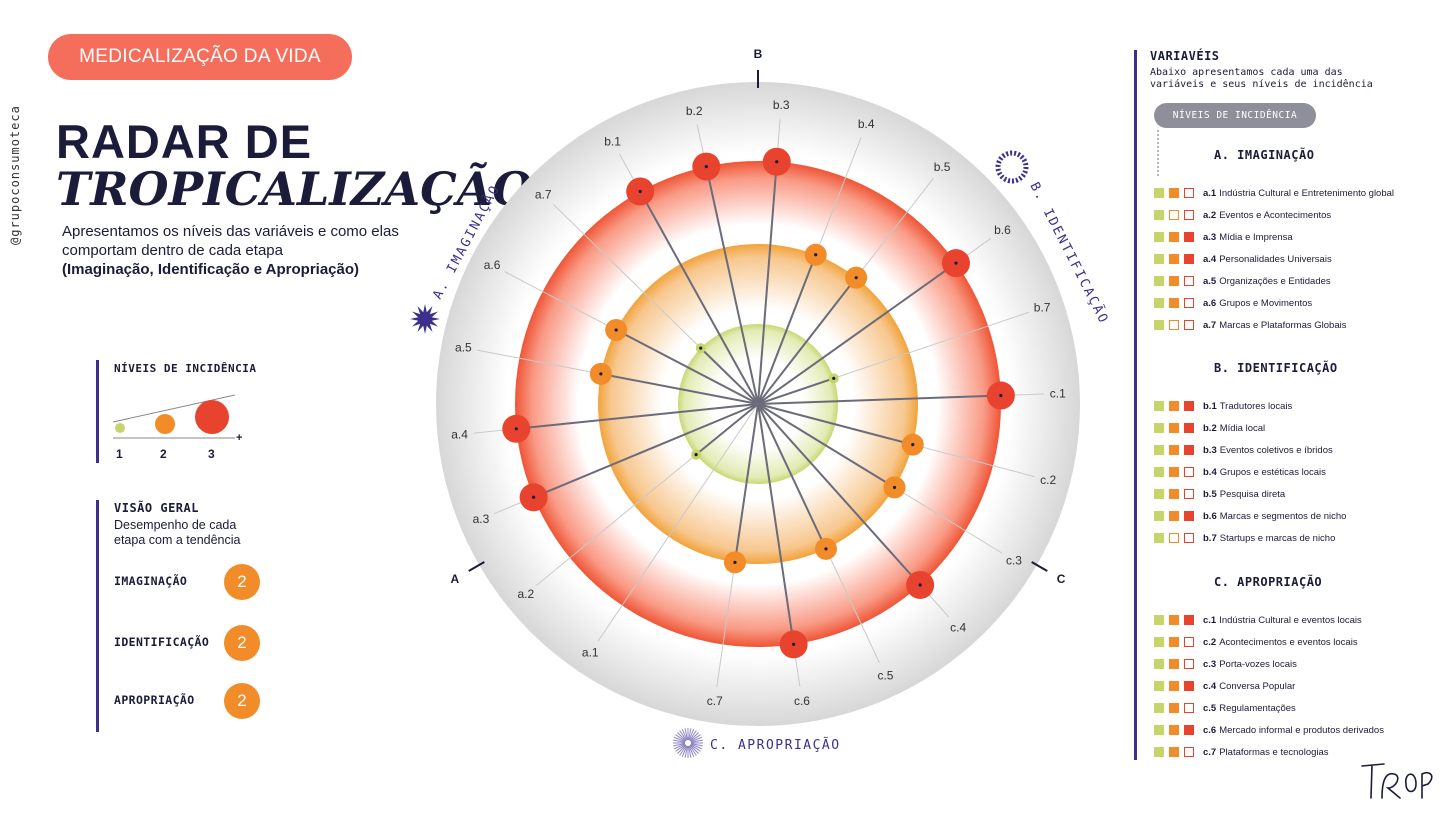 This screenshot has height=819, width=1456. I want to click on levels-legend-bar, so click(97, 411).